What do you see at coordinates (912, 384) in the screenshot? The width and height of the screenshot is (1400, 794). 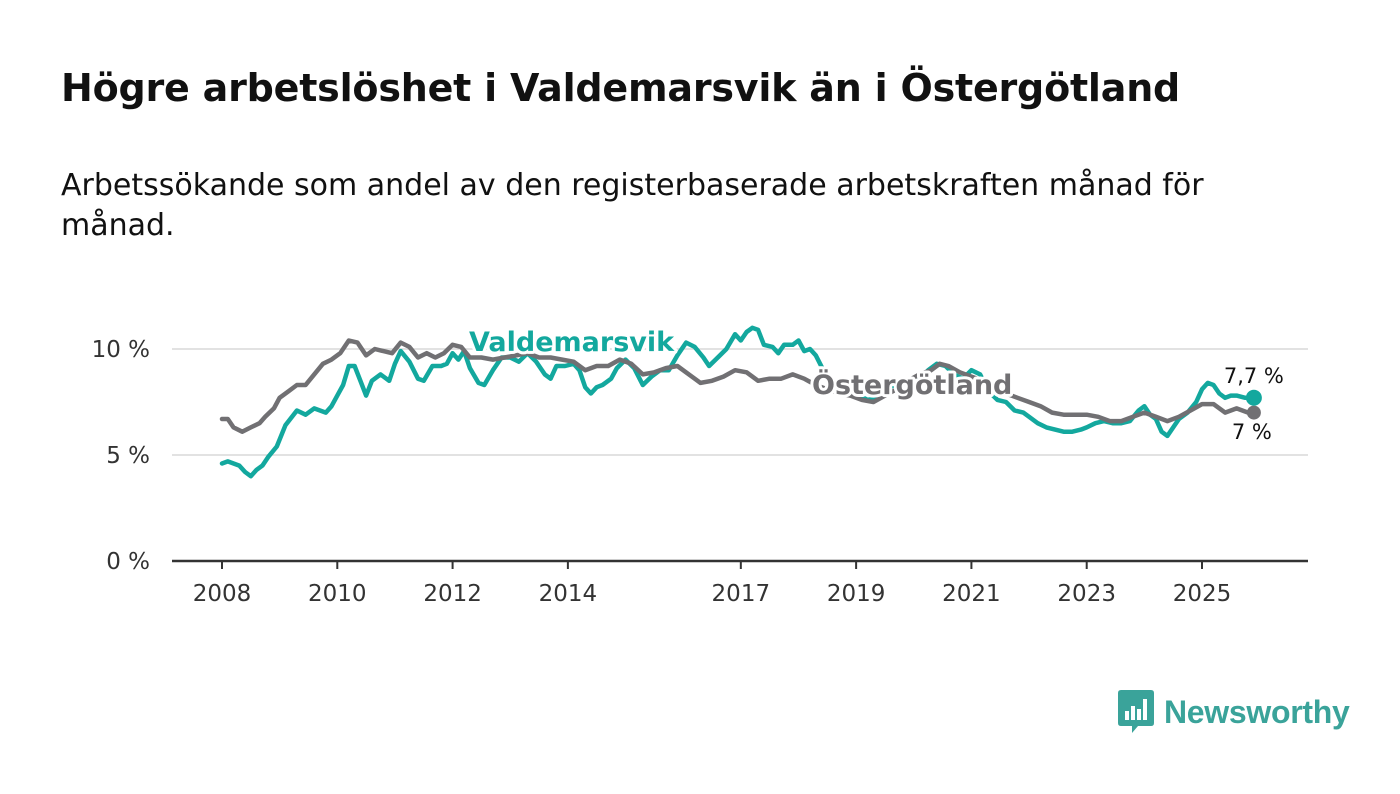 I see `series-label-ostergotland: Östergötland` at bounding box center [912, 384].